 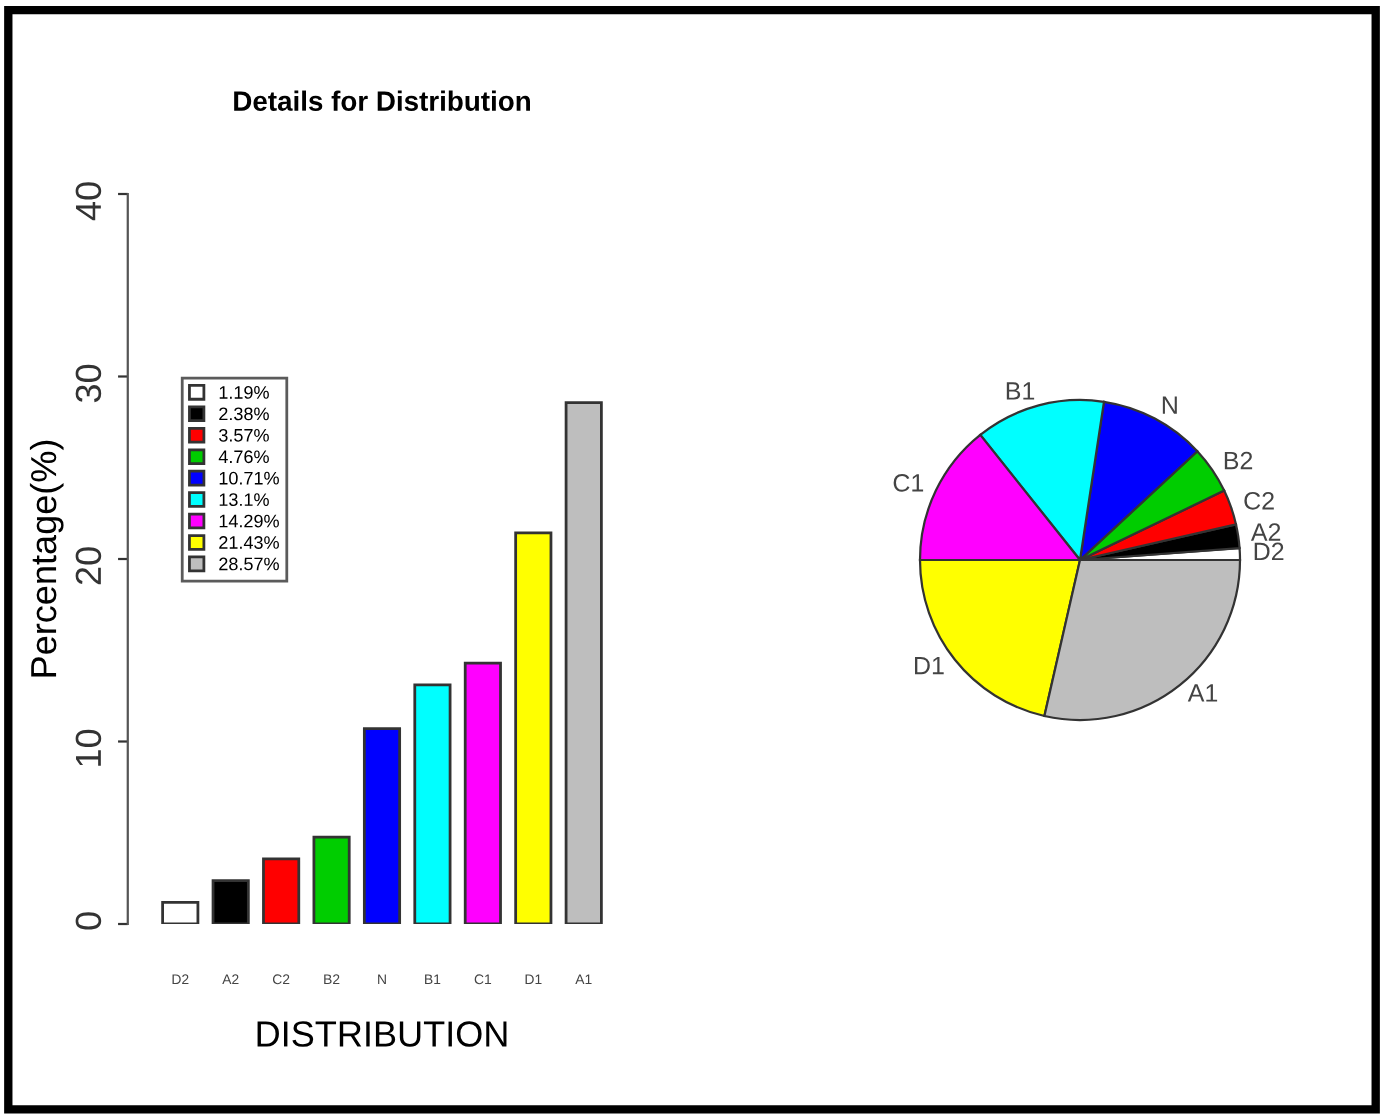 I want to click on legend-label: 13.1%, so click(x=244, y=500).